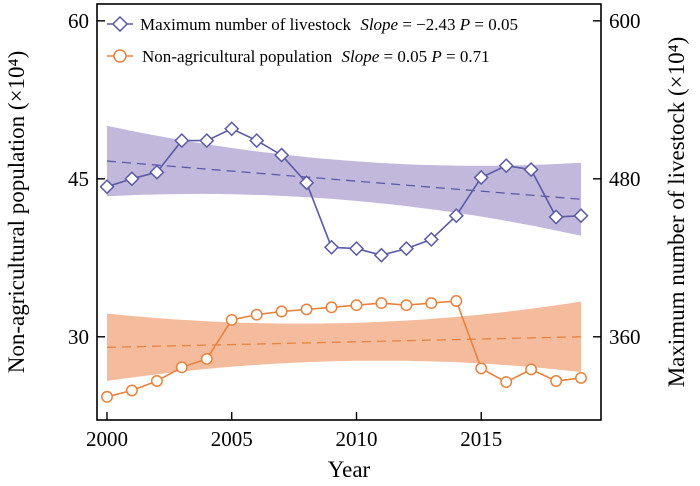  Describe the element at coordinates (456, 216) in the screenshot. I see `data-point-livestock-2014` at that location.